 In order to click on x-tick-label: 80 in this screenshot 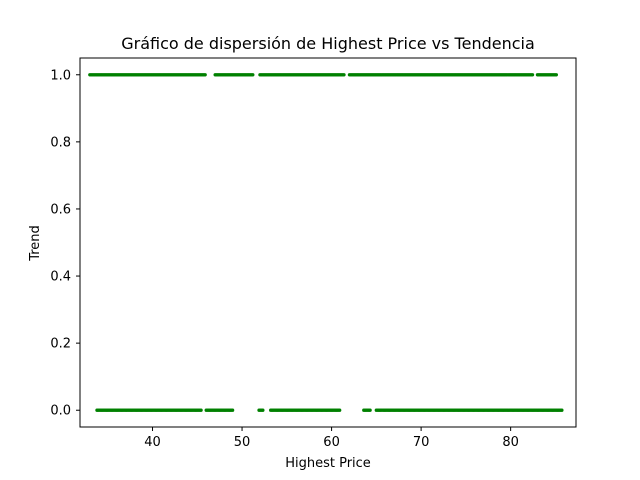, I will do `click(510, 442)`.